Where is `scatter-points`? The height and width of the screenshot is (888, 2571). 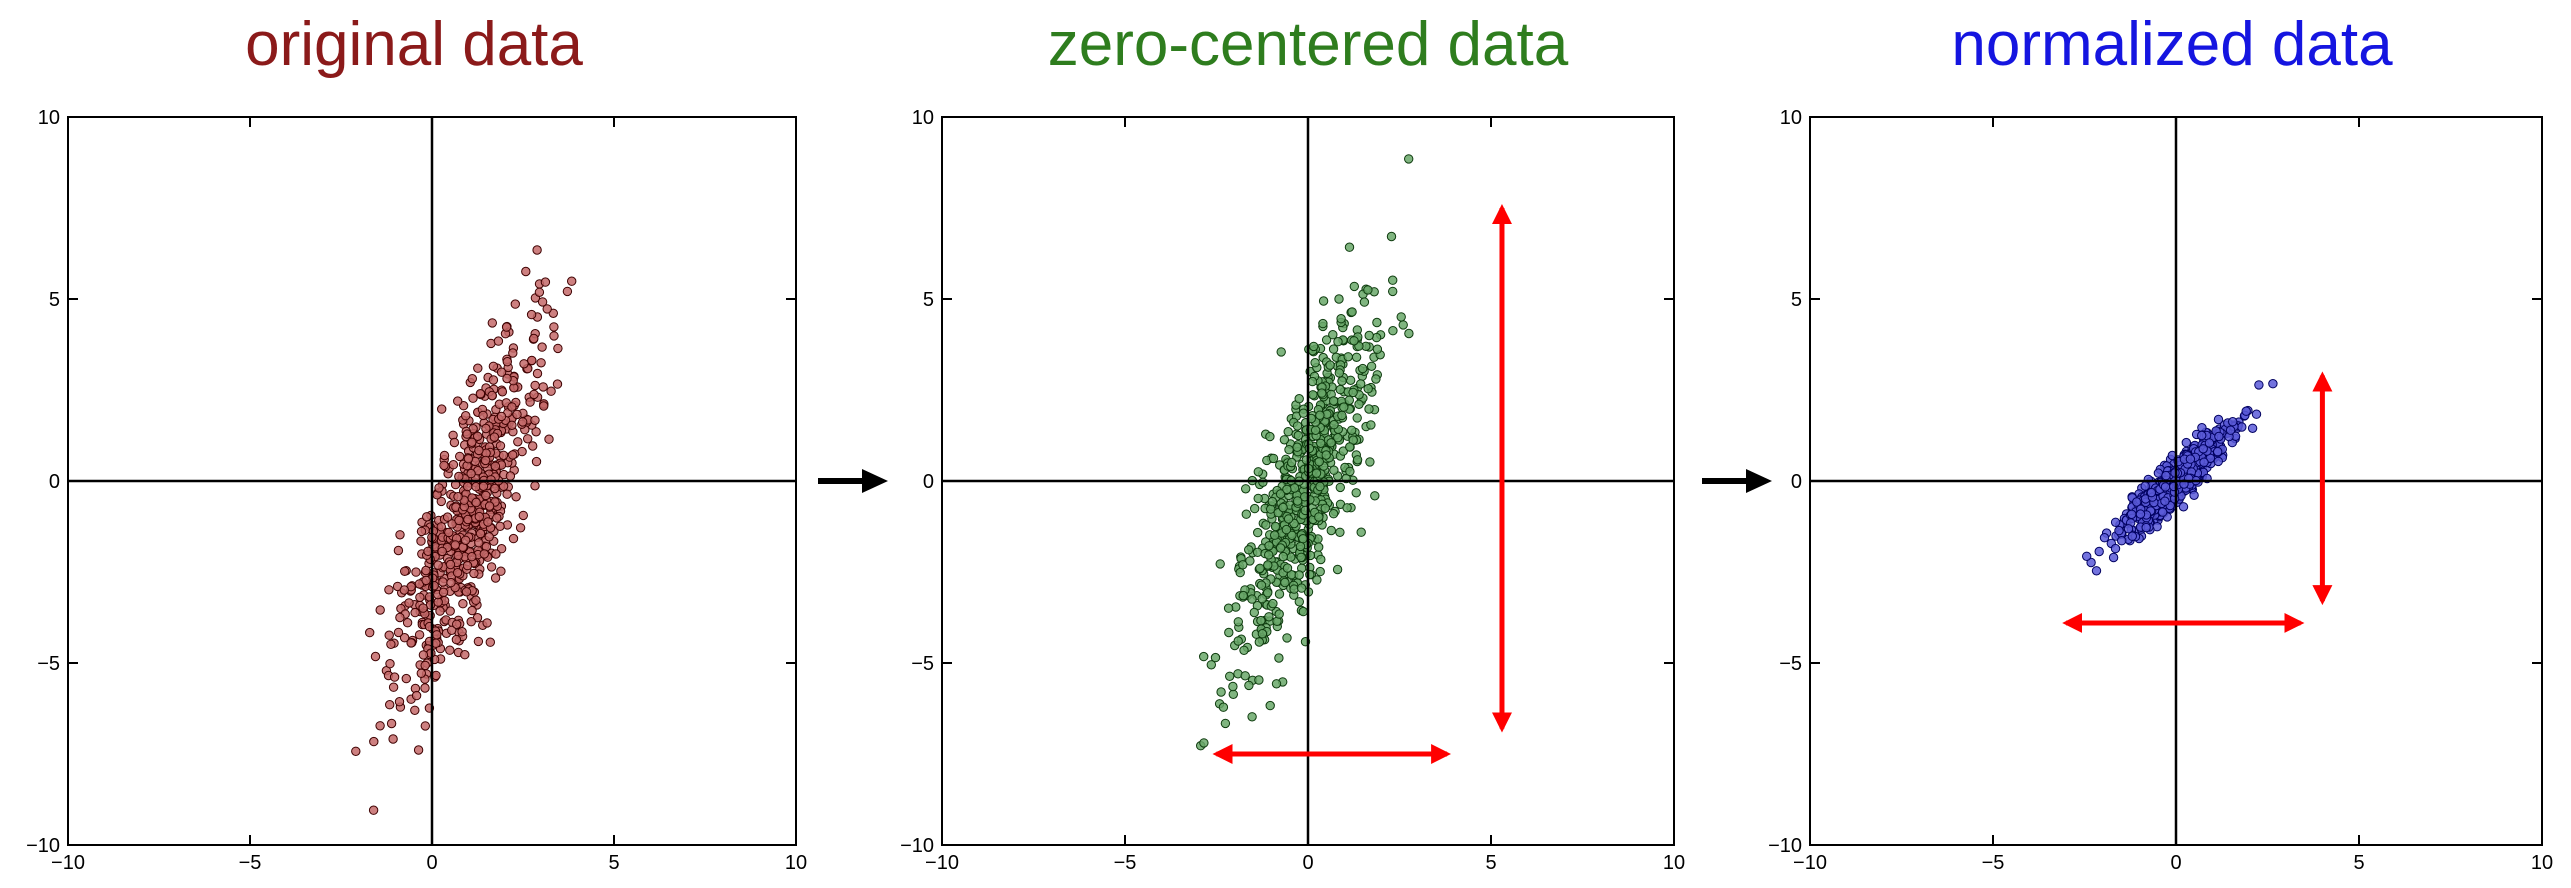 scatter-points is located at coordinates (2180, 477).